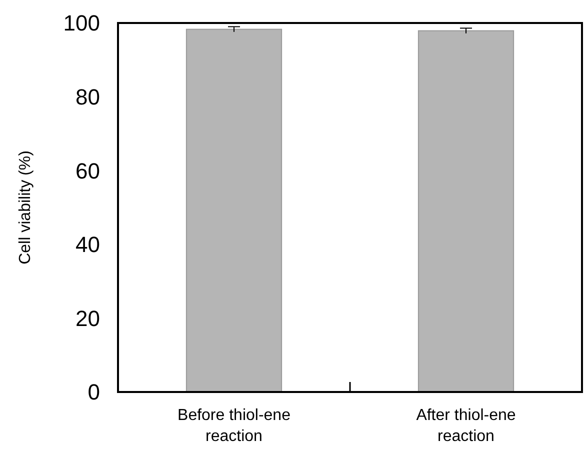 The width and height of the screenshot is (584, 456). I want to click on y-tick-label: 80, so click(88, 97).